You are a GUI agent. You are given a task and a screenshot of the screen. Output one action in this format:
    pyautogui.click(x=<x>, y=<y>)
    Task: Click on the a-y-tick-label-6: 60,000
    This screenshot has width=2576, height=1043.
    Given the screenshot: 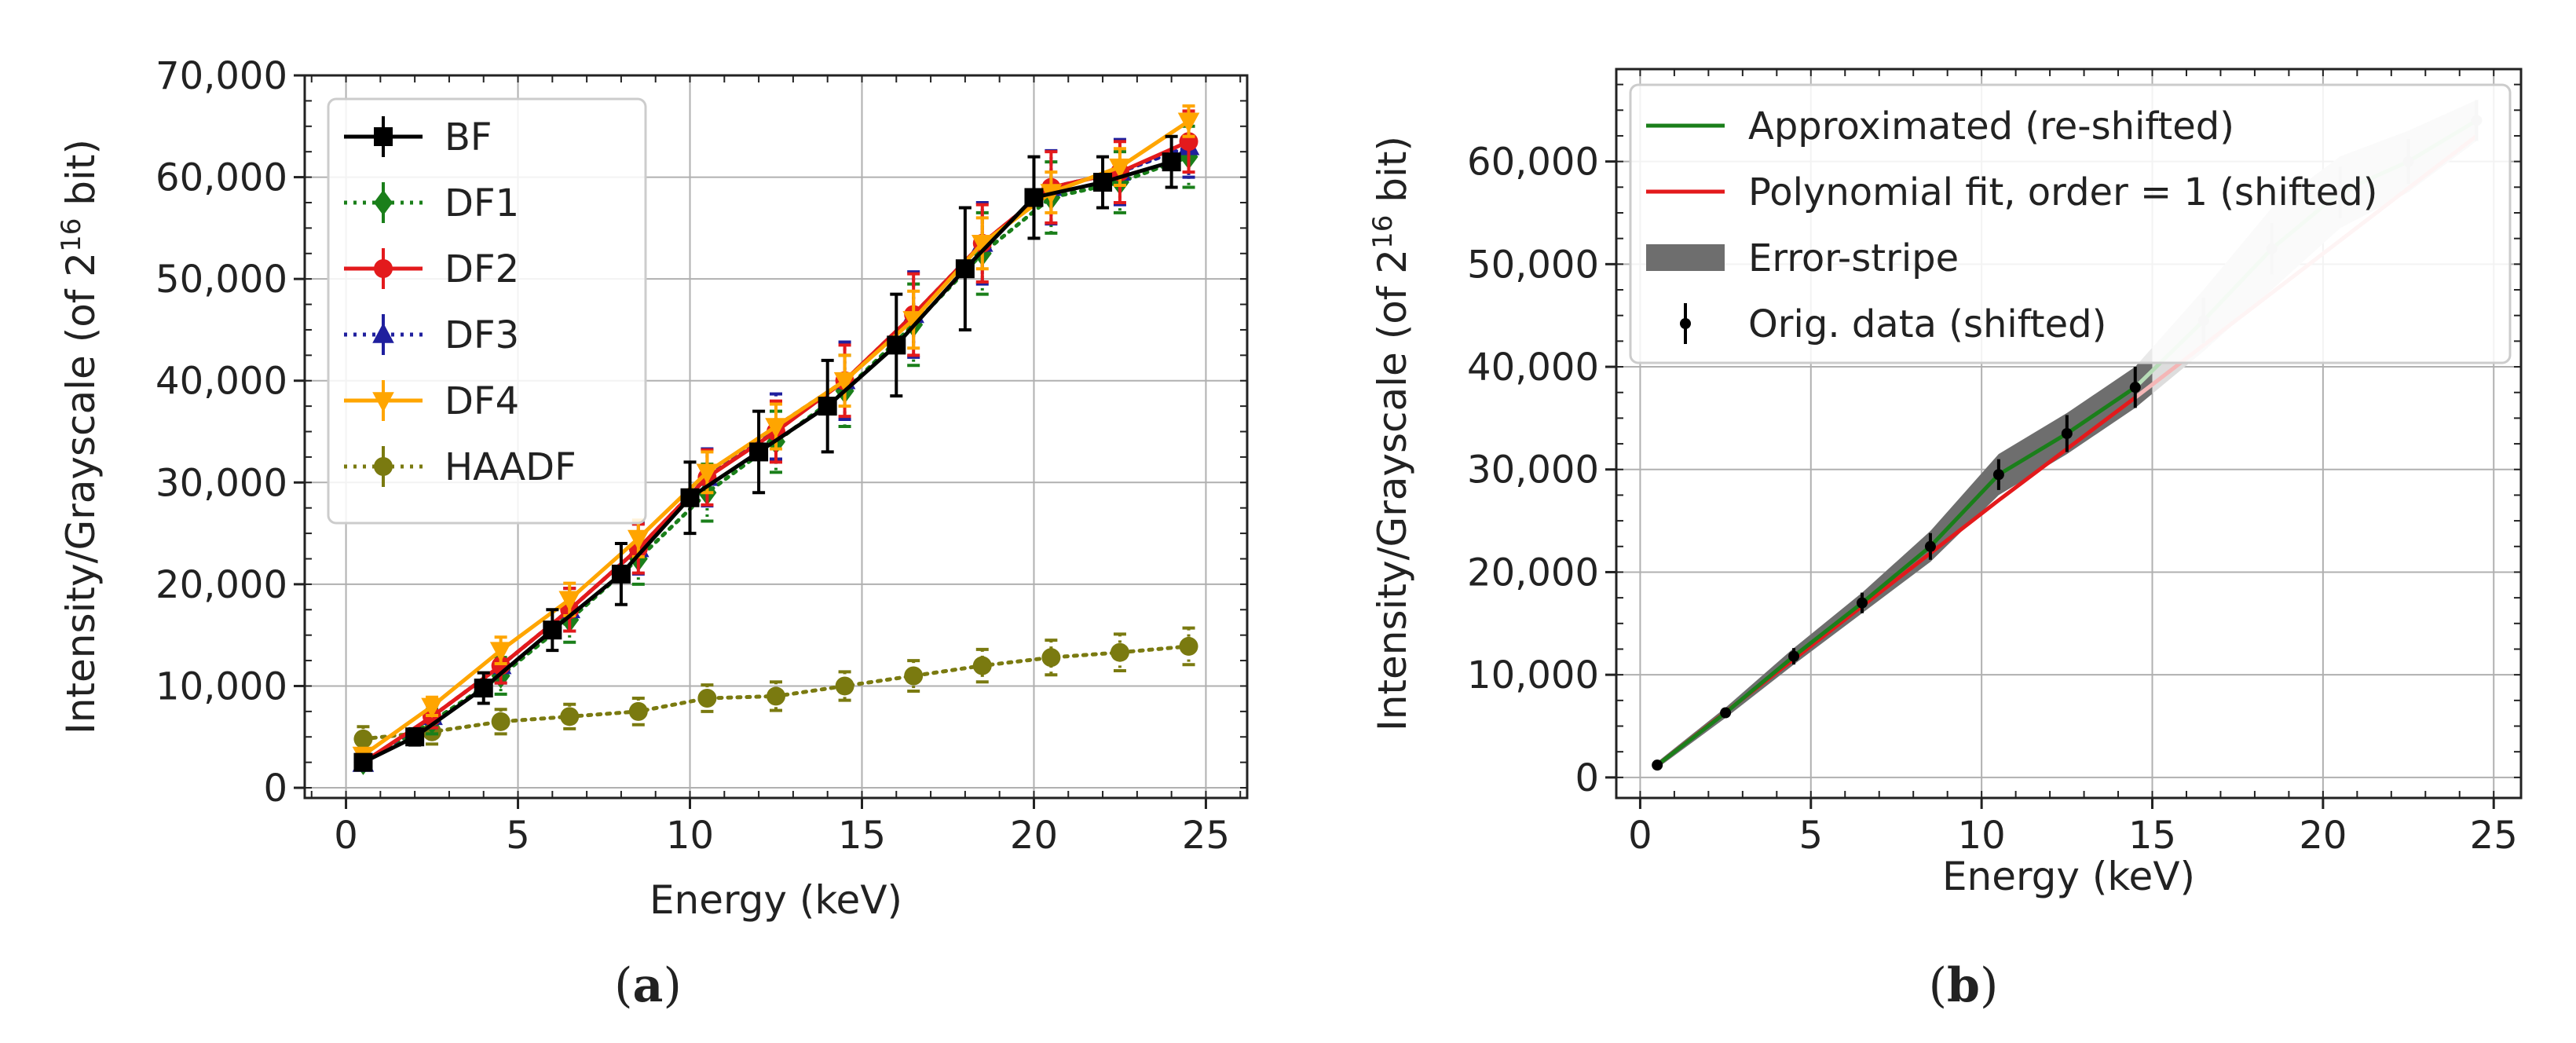 What is the action you would take?
    pyautogui.click(x=221, y=178)
    